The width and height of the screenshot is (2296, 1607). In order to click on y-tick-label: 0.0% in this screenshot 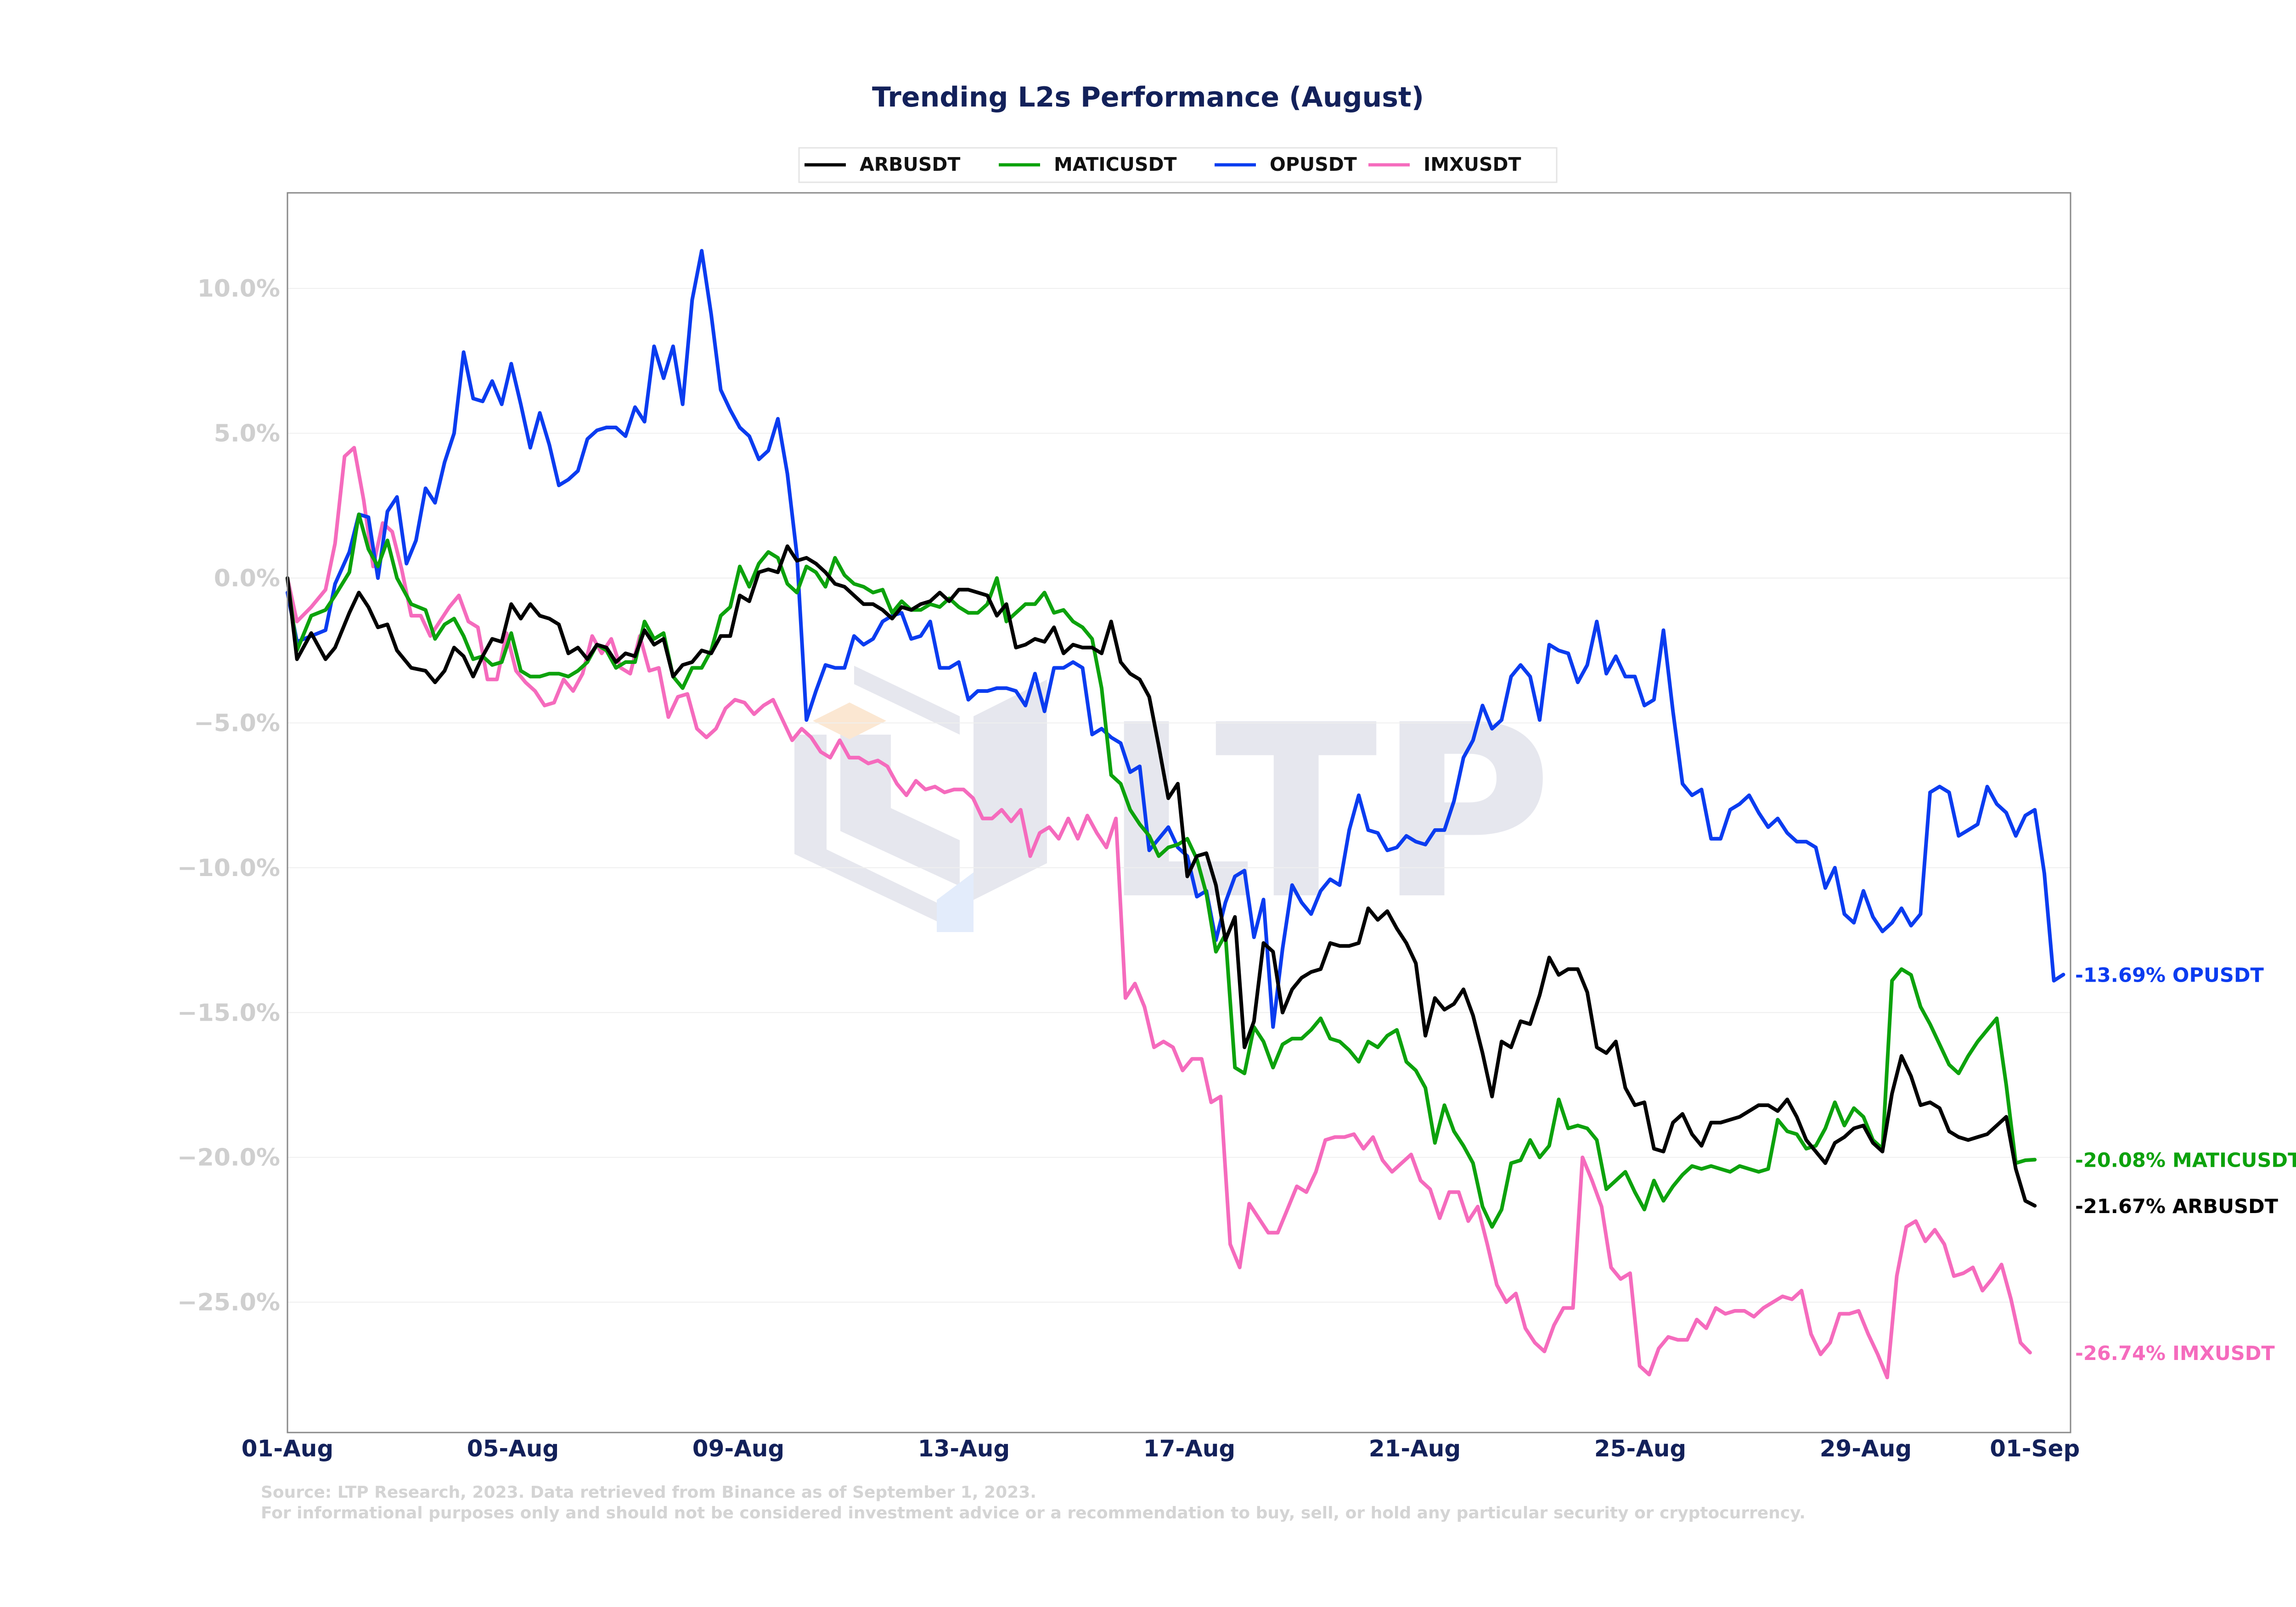, I will do `click(247, 578)`.